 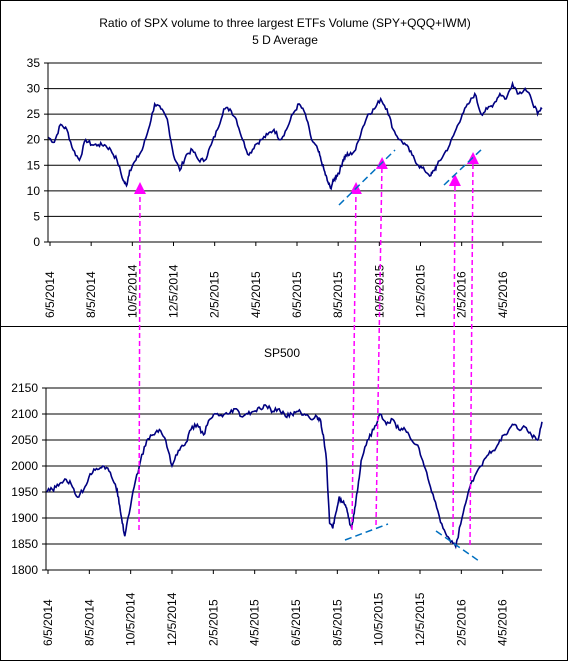 What do you see at coordinates (213, 622) in the screenshot?
I see `sp500-x-tick-label: 2/5/2015` at bounding box center [213, 622].